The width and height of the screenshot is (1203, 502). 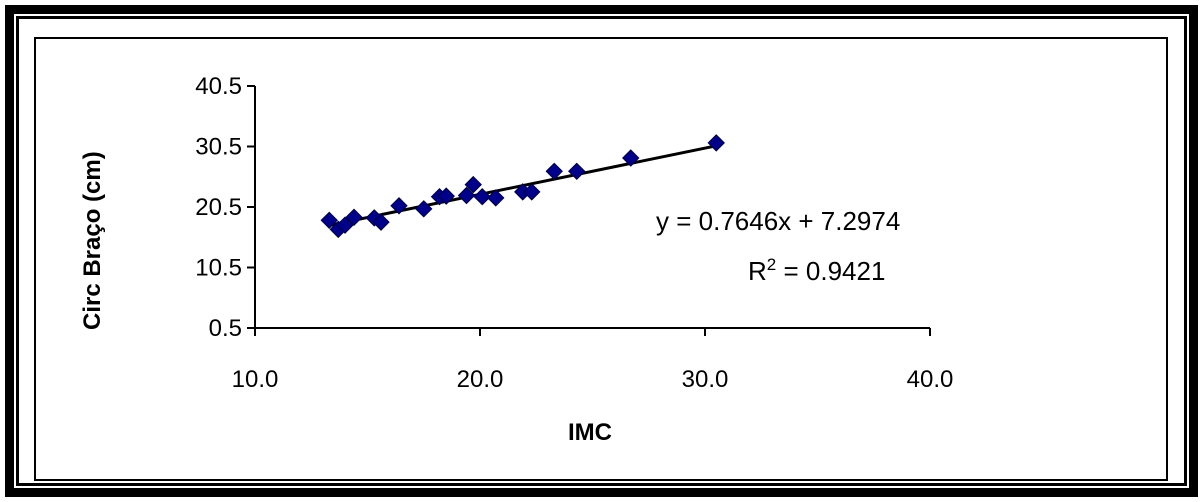 I want to click on r-squared-prefix: R, so click(x=757, y=271).